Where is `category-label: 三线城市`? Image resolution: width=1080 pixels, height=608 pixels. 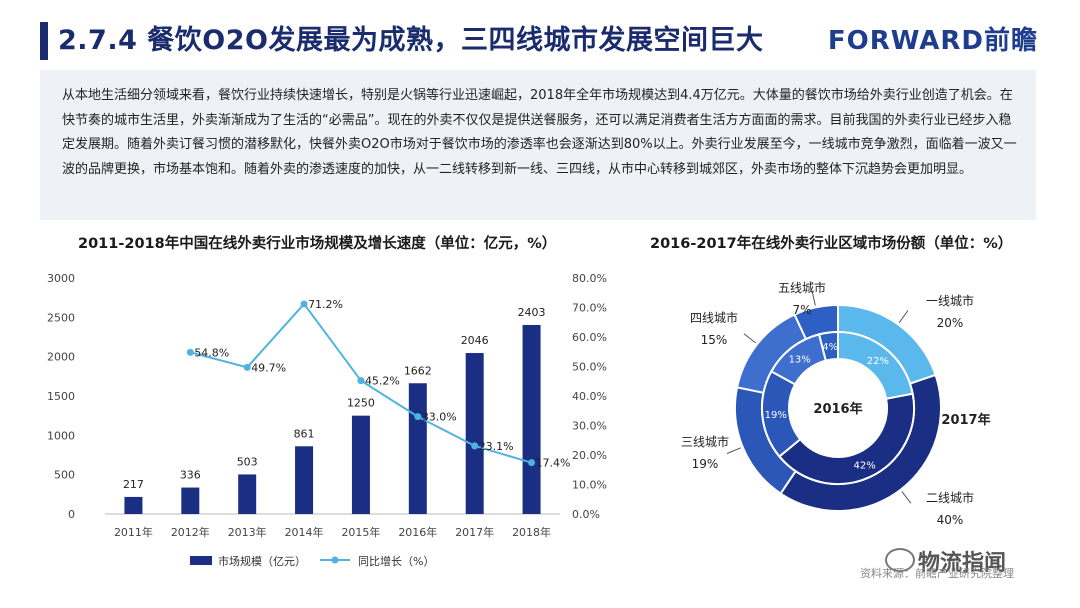
category-label: 三线城市 is located at coordinates (705, 441).